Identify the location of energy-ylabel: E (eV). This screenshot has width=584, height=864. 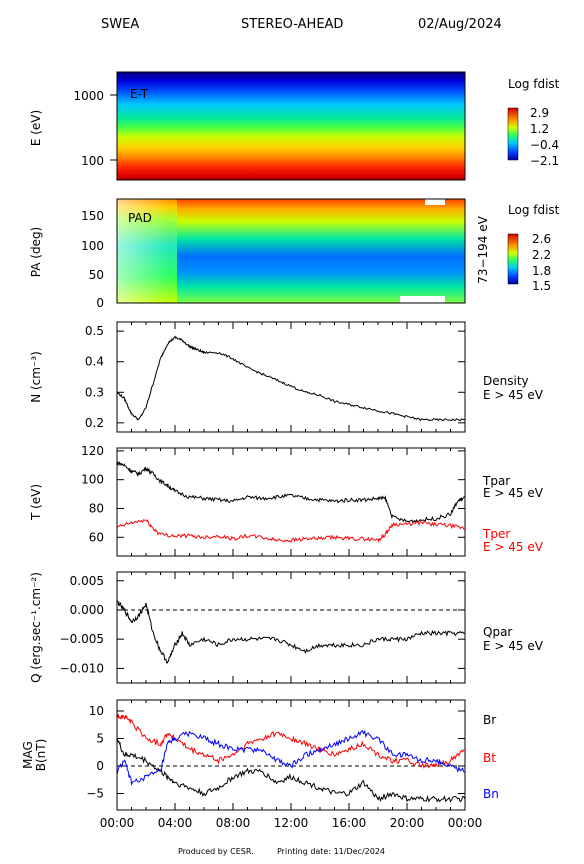
(36, 128).